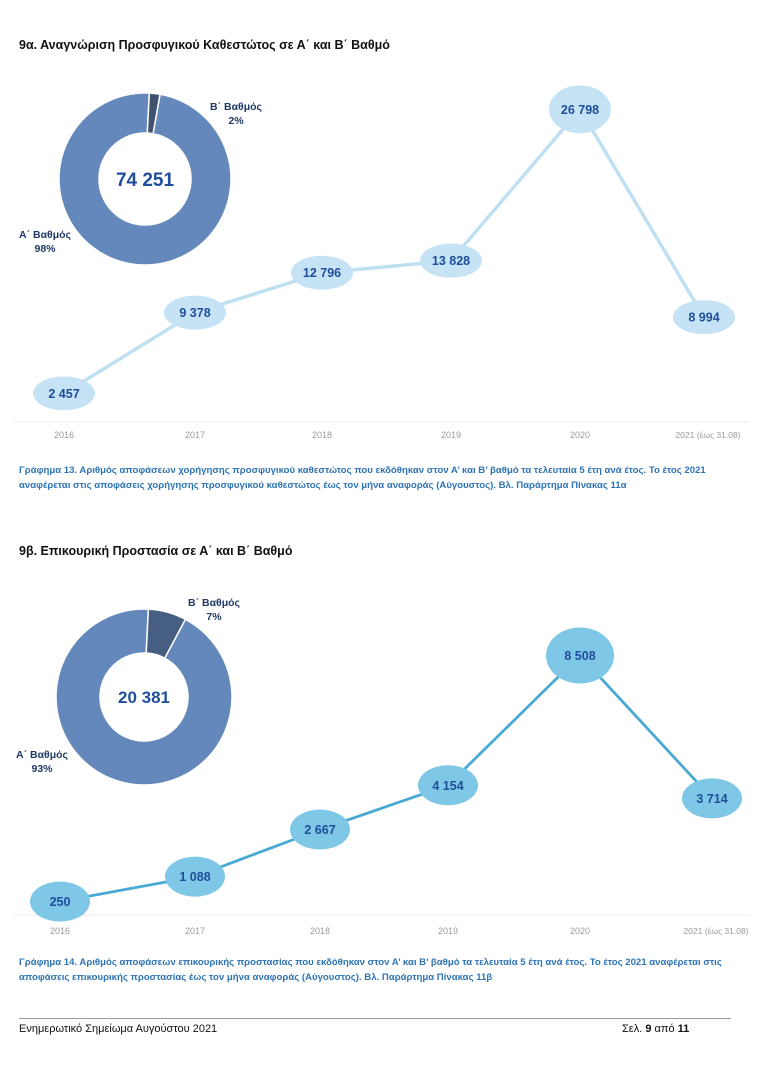 This screenshot has height=1080, width=764. I want to click on data-label: 1 088, so click(194, 877).